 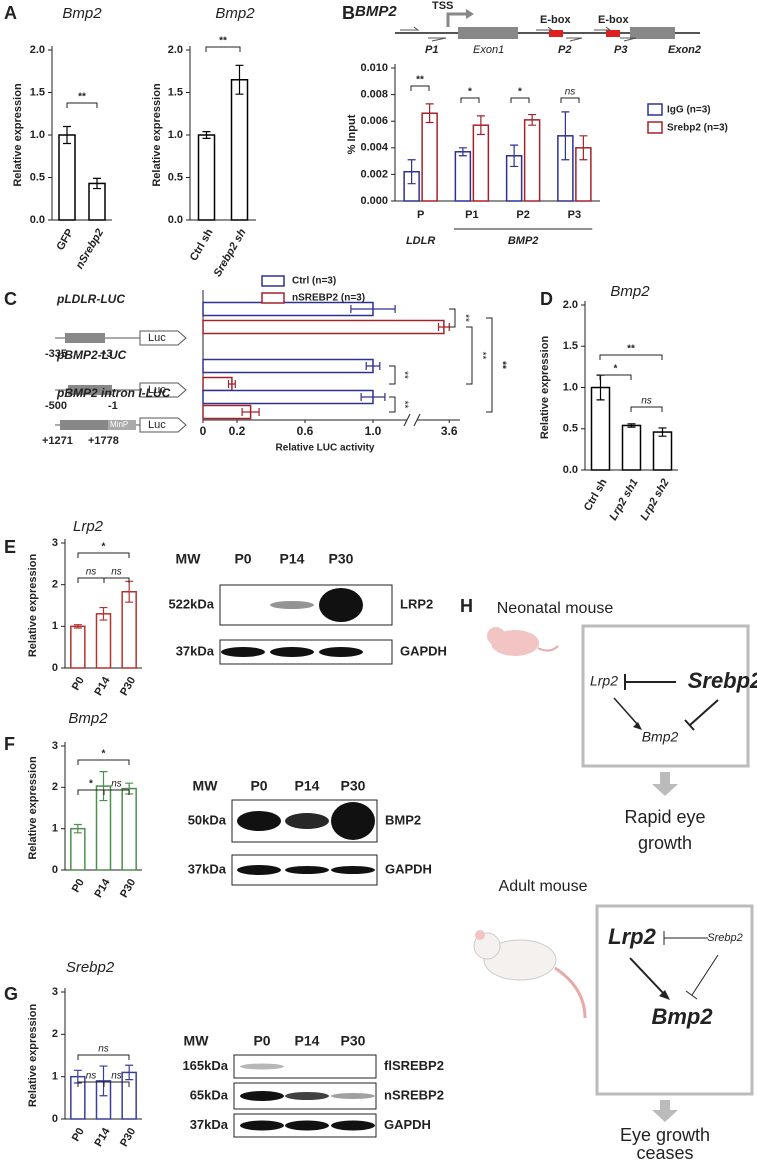 I want to click on blot-strip, so click(x=306, y=605).